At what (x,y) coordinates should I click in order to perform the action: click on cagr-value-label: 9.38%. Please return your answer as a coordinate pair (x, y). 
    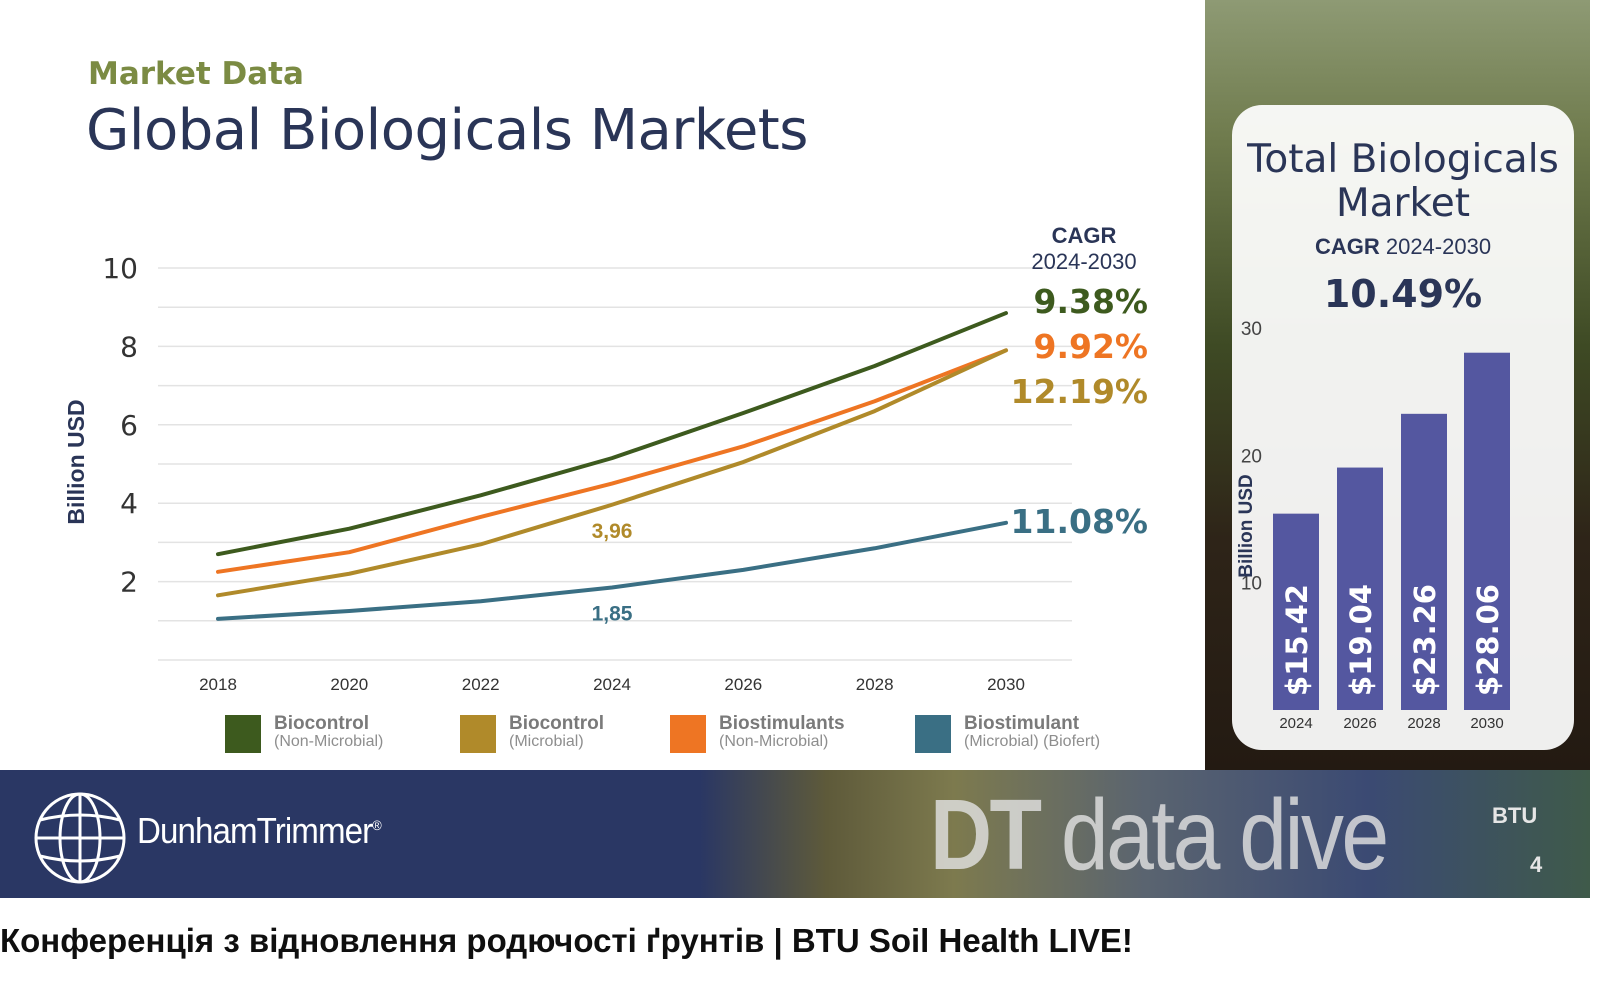
    Looking at the image, I should click on (1091, 301).